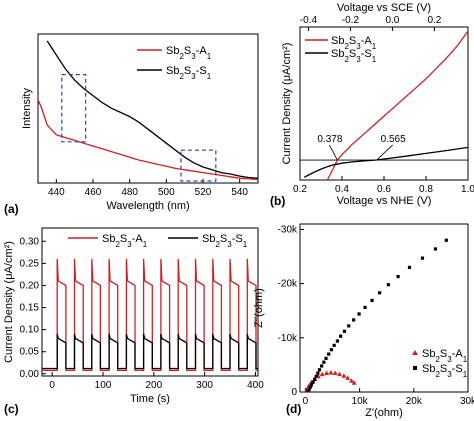 The image size is (474, 421). What do you see at coordinates (384, 201) in the screenshot?
I see `panel-b-xlabel: Voltage vs NHE (V)` at bounding box center [384, 201].